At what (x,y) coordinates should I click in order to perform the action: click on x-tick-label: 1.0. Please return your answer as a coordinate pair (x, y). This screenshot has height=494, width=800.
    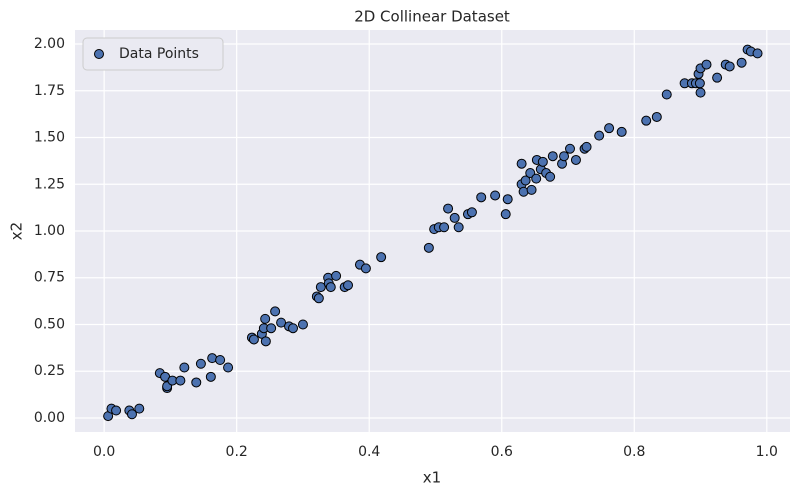
    Looking at the image, I should click on (767, 452).